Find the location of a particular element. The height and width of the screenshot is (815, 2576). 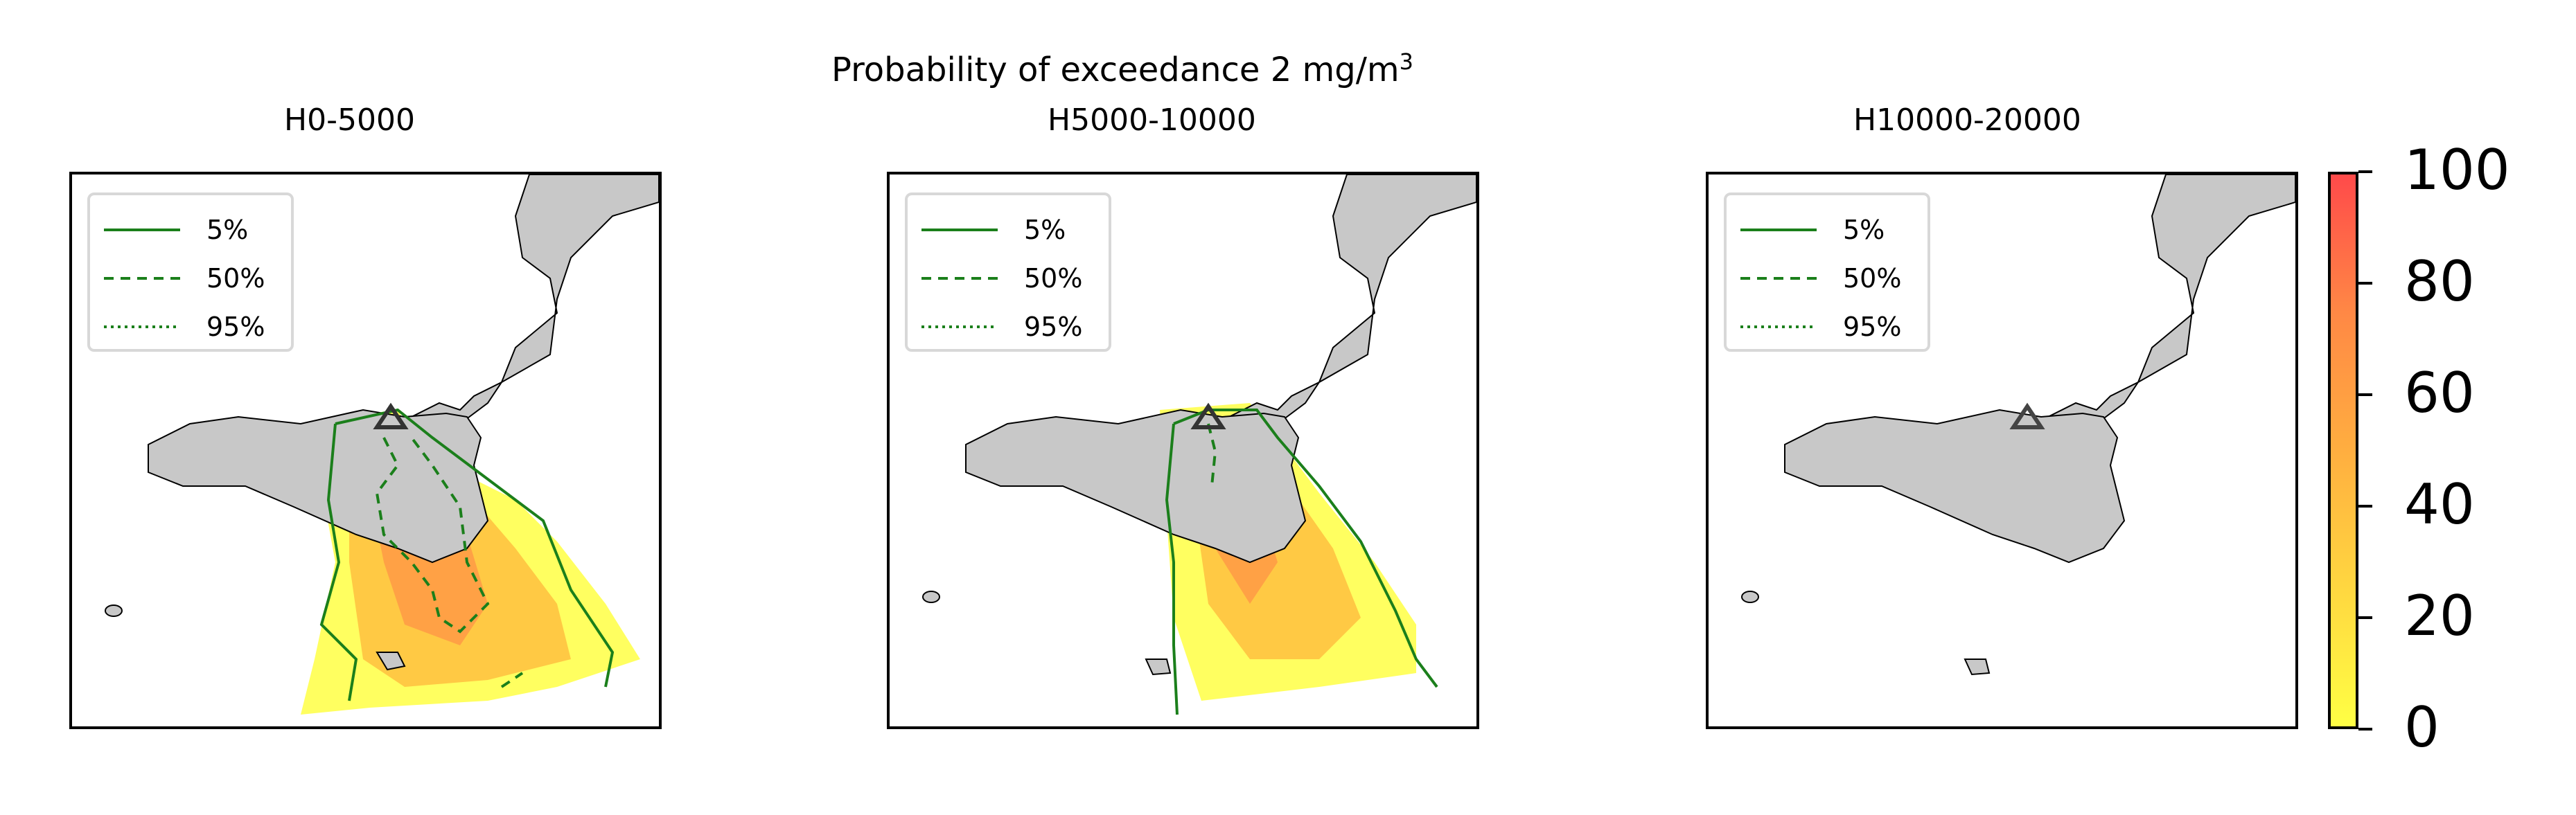

legend-2: 5% 50% 95% is located at coordinates (1008, 272).